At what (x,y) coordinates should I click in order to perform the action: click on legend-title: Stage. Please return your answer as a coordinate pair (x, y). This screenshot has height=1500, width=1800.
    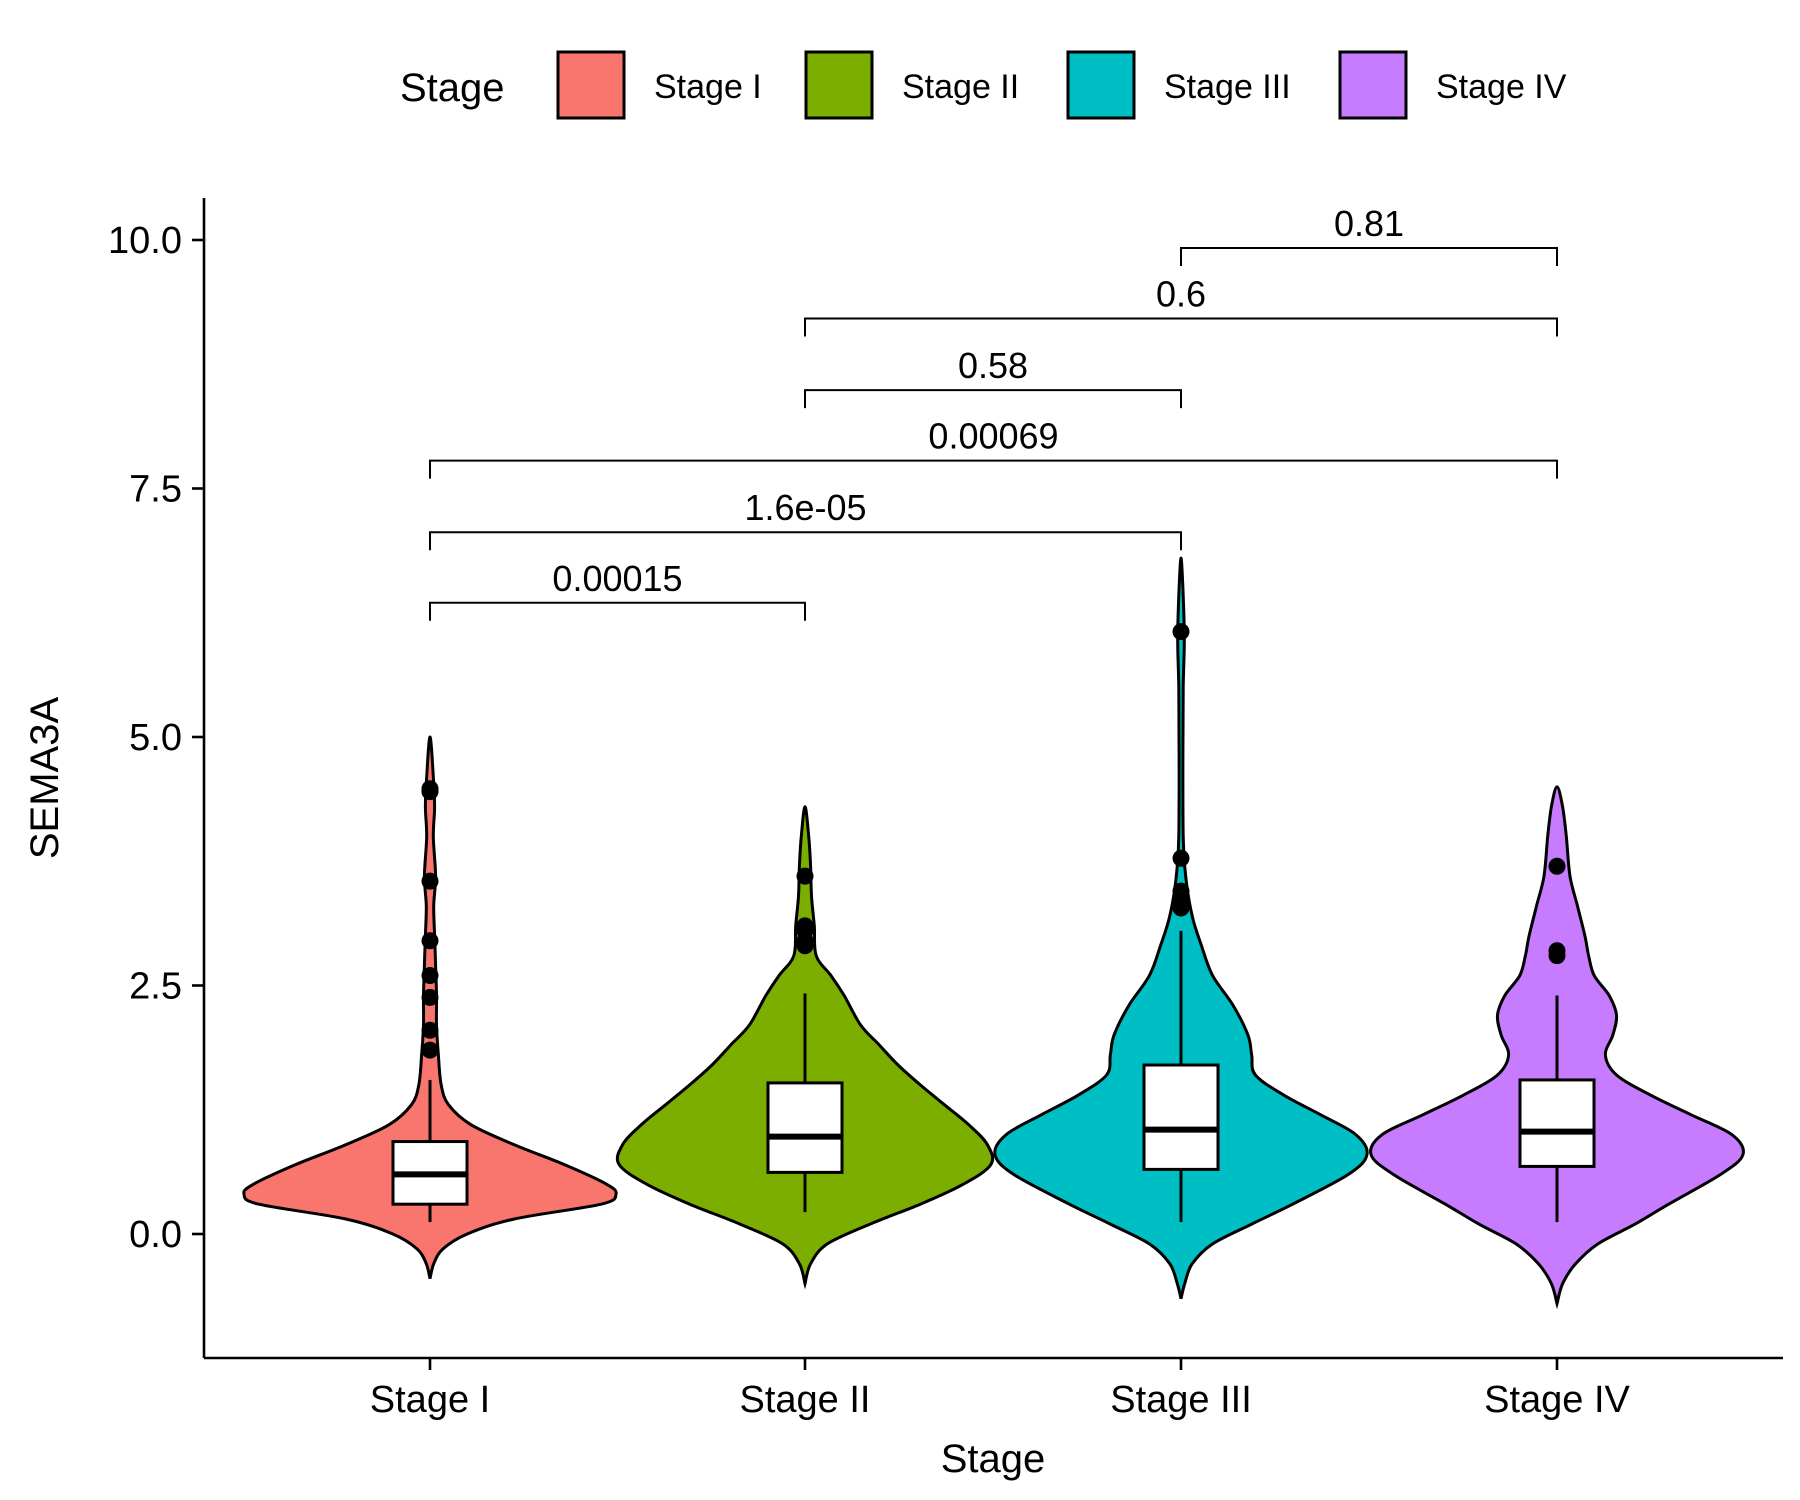
    Looking at the image, I should click on (452, 88).